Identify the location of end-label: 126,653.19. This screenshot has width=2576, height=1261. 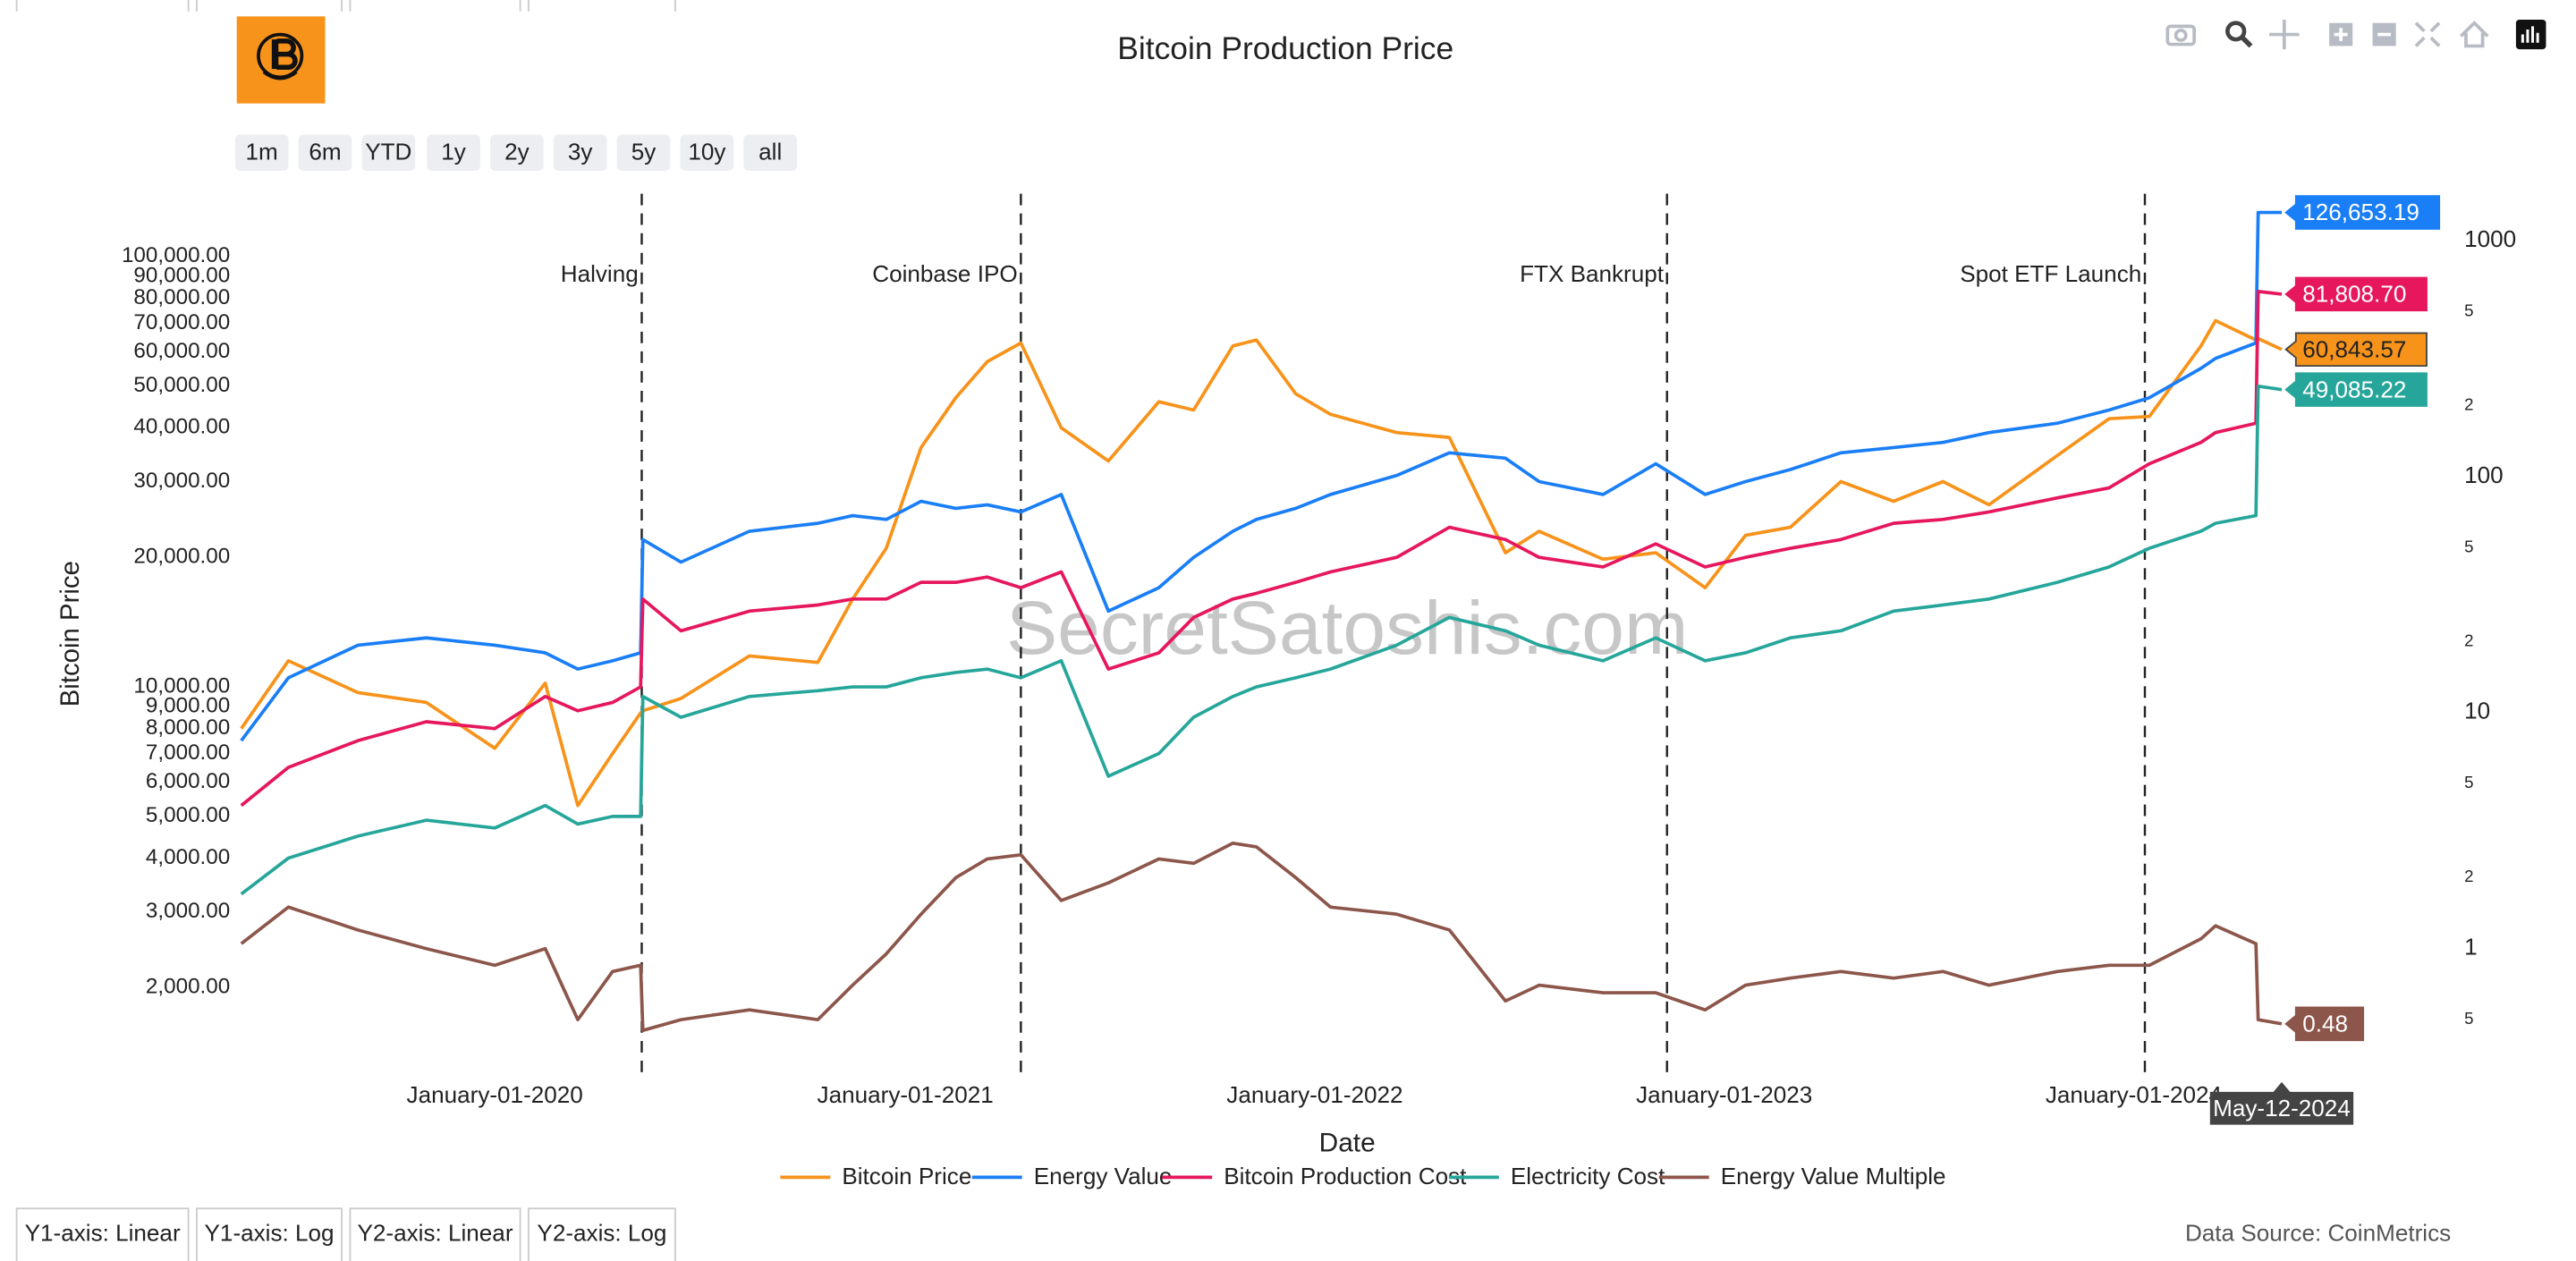
(2360, 212).